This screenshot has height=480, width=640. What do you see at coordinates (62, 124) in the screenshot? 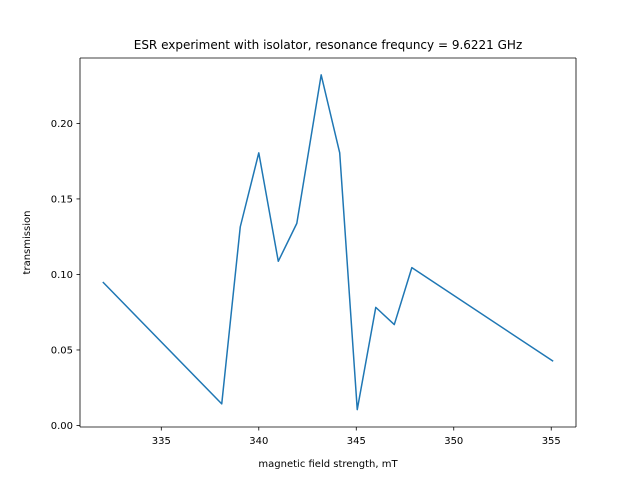
I see `y-tick-label: 0.20` at bounding box center [62, 124].